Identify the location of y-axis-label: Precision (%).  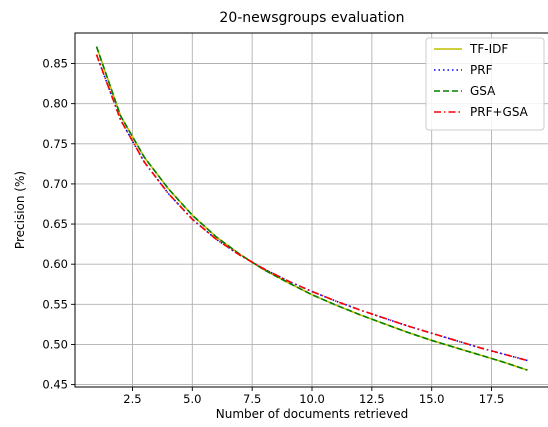
(20, 210).